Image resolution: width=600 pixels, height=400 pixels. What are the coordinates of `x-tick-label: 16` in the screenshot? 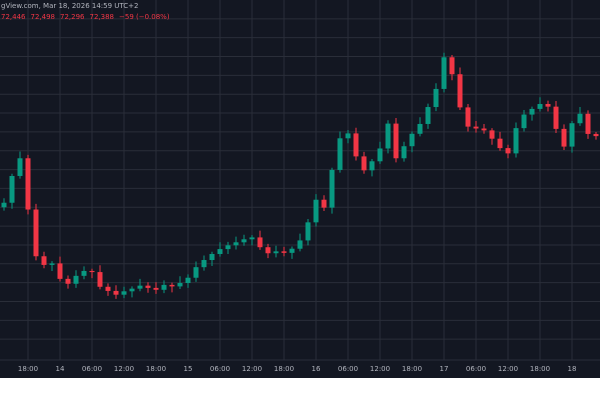 It's located at (316, 369).